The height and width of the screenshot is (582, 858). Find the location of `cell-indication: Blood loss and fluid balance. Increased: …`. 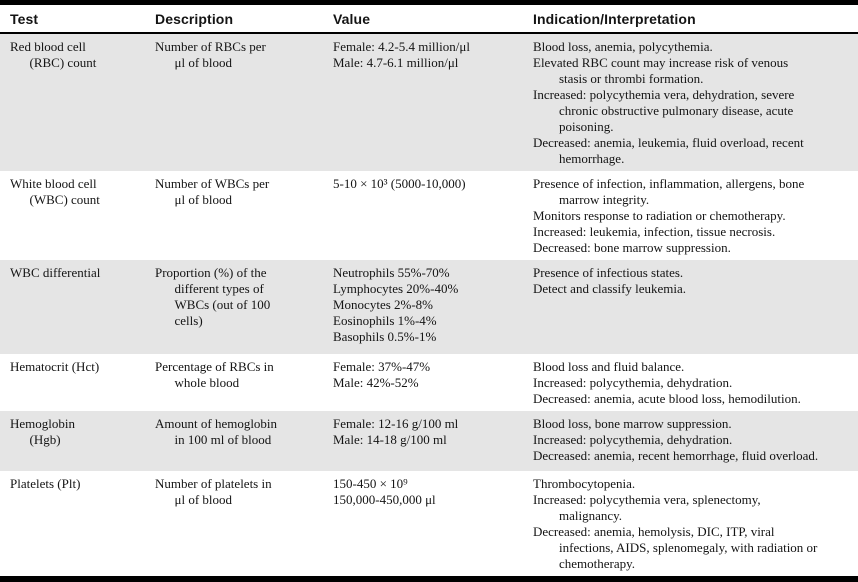

cell-indication: Blood loss and fluid balance. Increased: … is located at coordinates (667, 382).